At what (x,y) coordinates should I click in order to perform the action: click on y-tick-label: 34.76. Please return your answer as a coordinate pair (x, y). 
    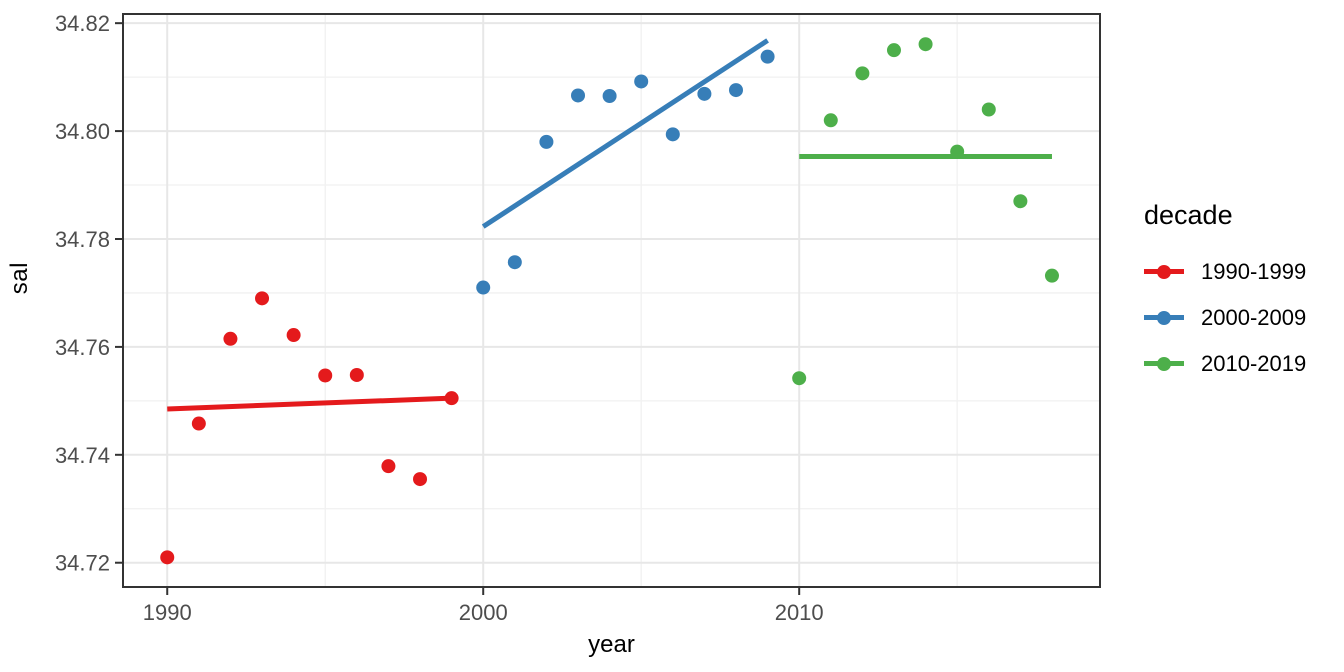
    Looking at the image, I should click on (82, 347).